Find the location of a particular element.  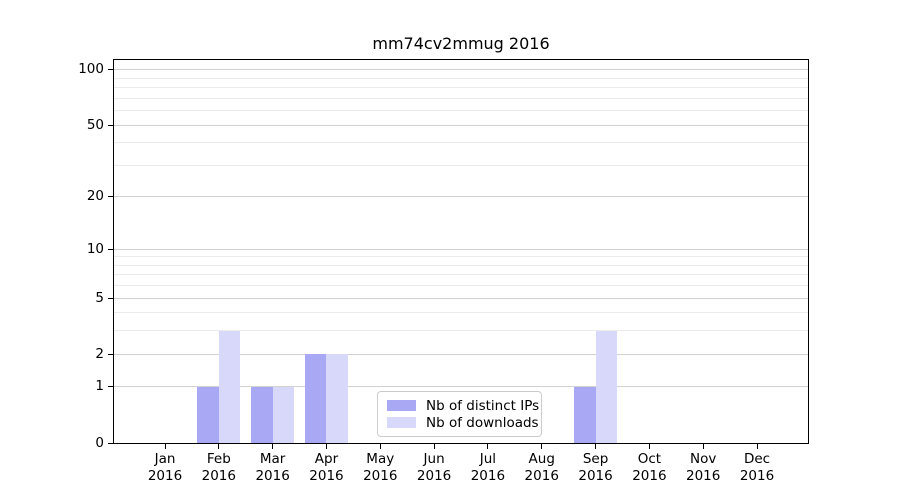

y-tick-label: 1 is located at coordinates (99, 386).